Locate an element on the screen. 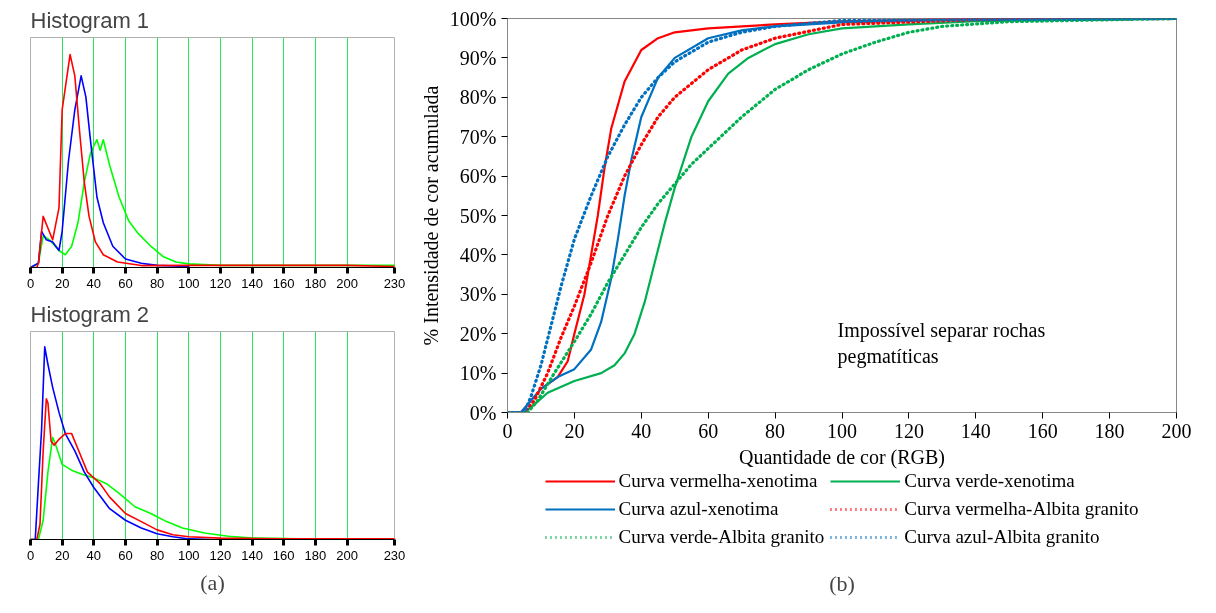 This screenshot has height=613, width=1216. y-tick-label: 0% is located at coordinates (483, 412).